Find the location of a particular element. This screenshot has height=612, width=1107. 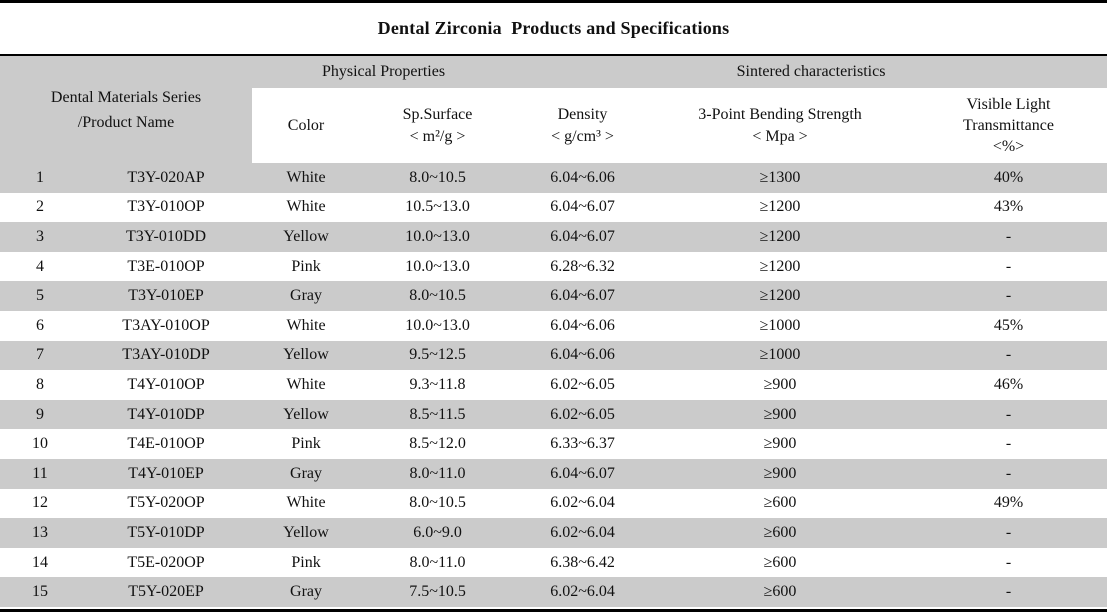

cell-product-name: T3Y-010OP is located at coordinates (166, 207).